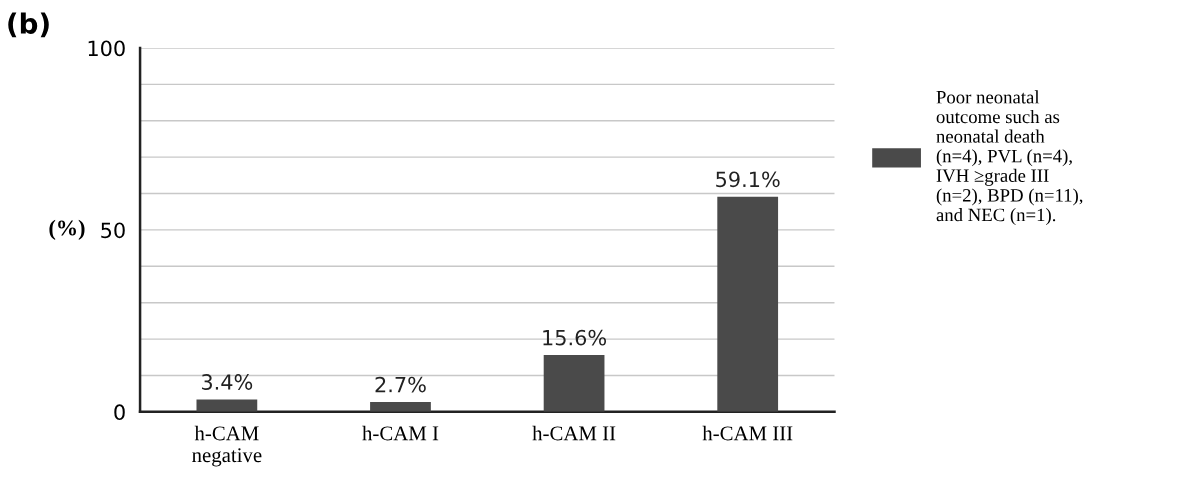 This screenshot has width=1177, height=495. I want to click on x-tick-label: h-CAM I, so click(400, 433).